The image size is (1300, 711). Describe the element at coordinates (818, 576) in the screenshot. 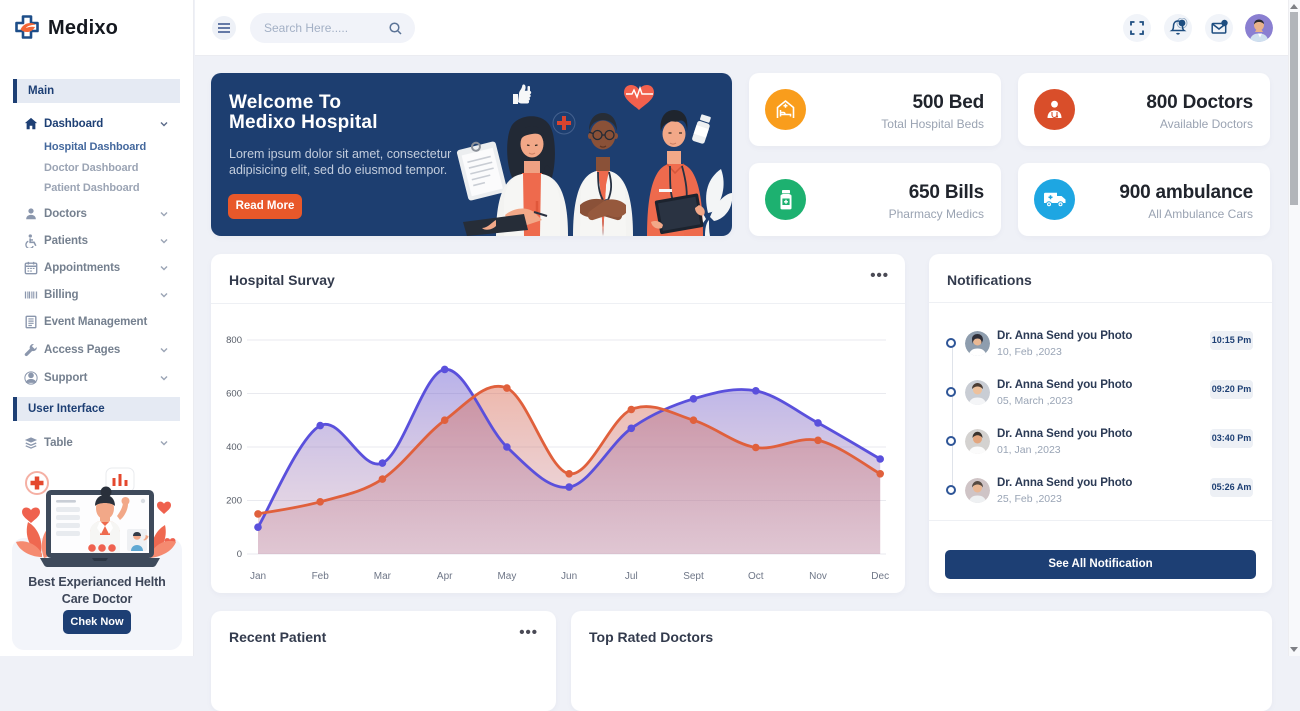

I see `svg-text: Nov` at that location.